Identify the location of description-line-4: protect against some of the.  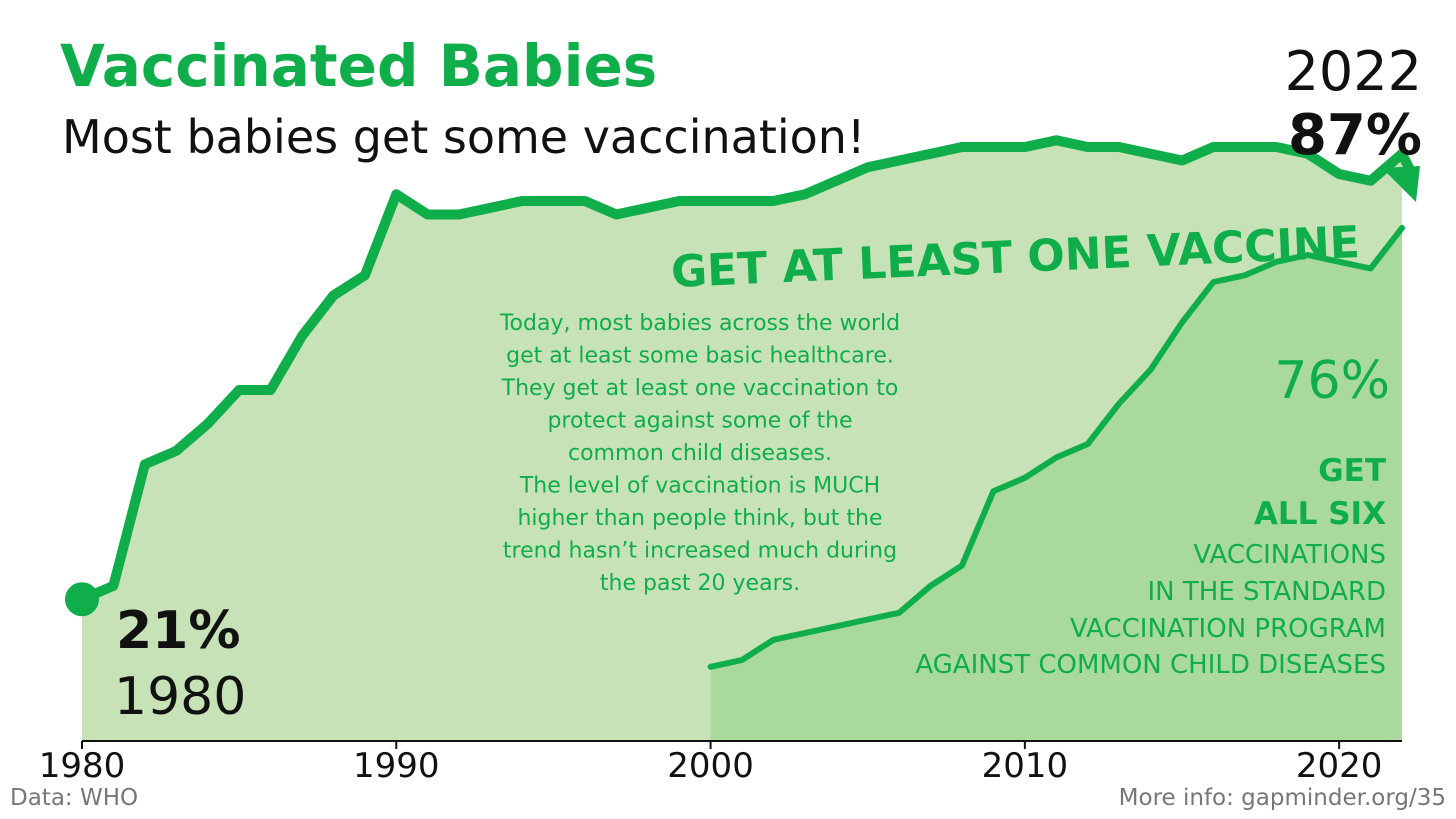
(699, 421).